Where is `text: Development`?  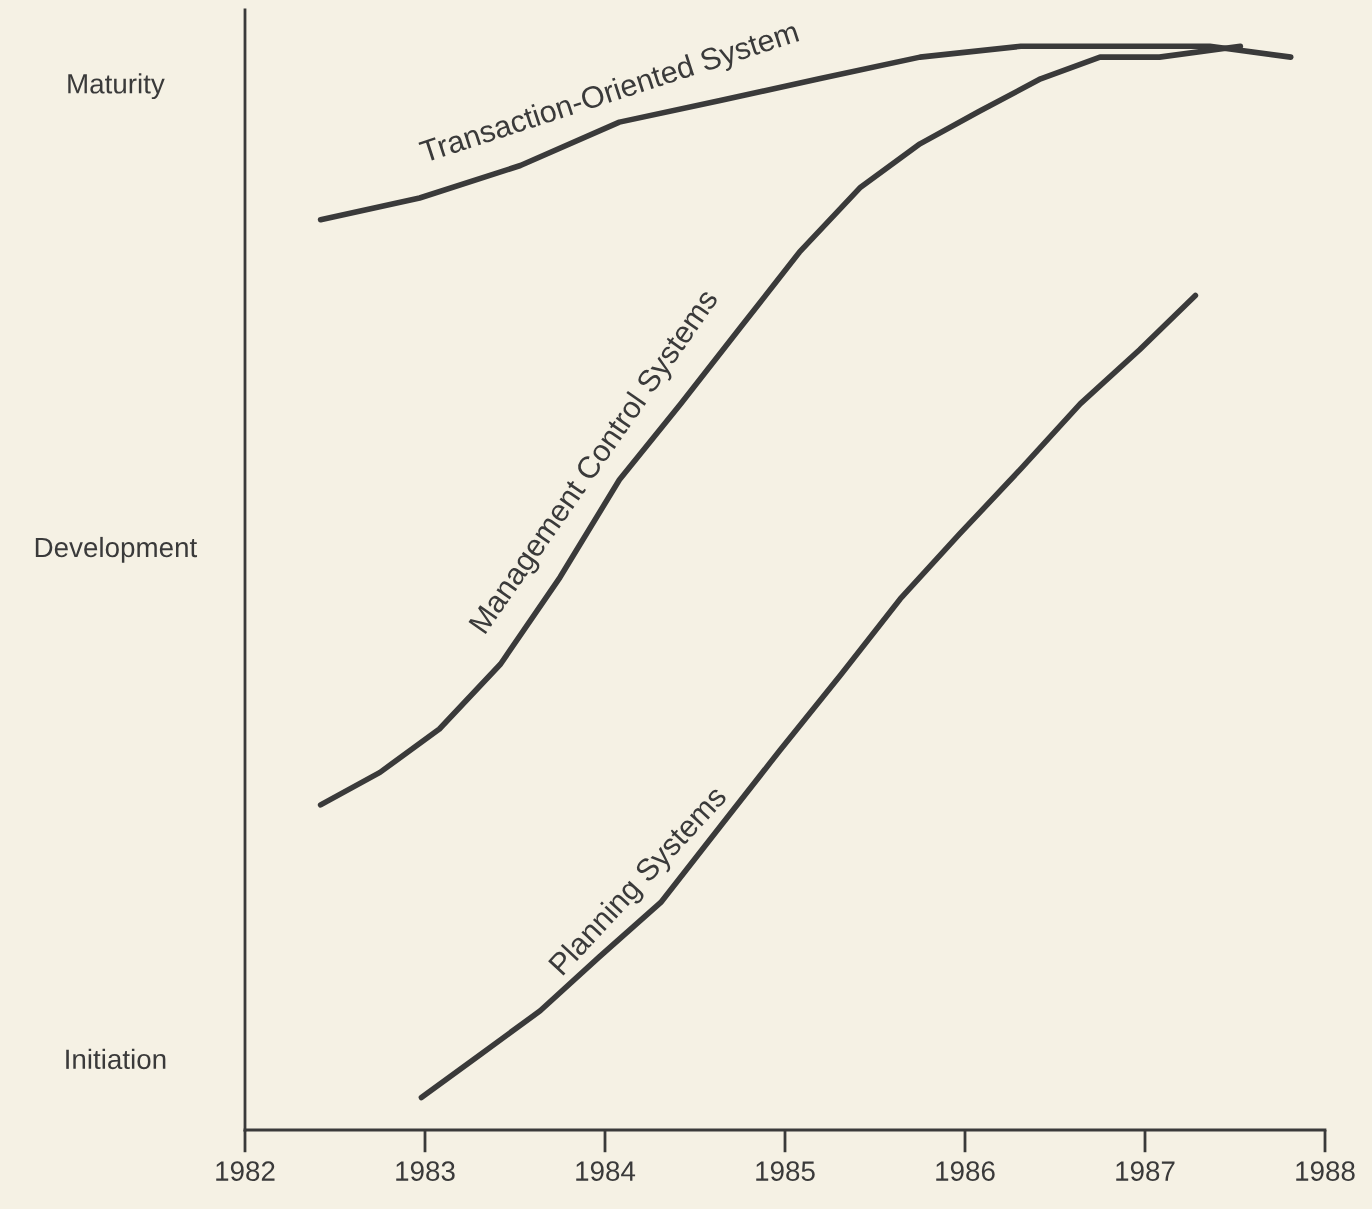 text: Development is located at coordinates (116, 549).